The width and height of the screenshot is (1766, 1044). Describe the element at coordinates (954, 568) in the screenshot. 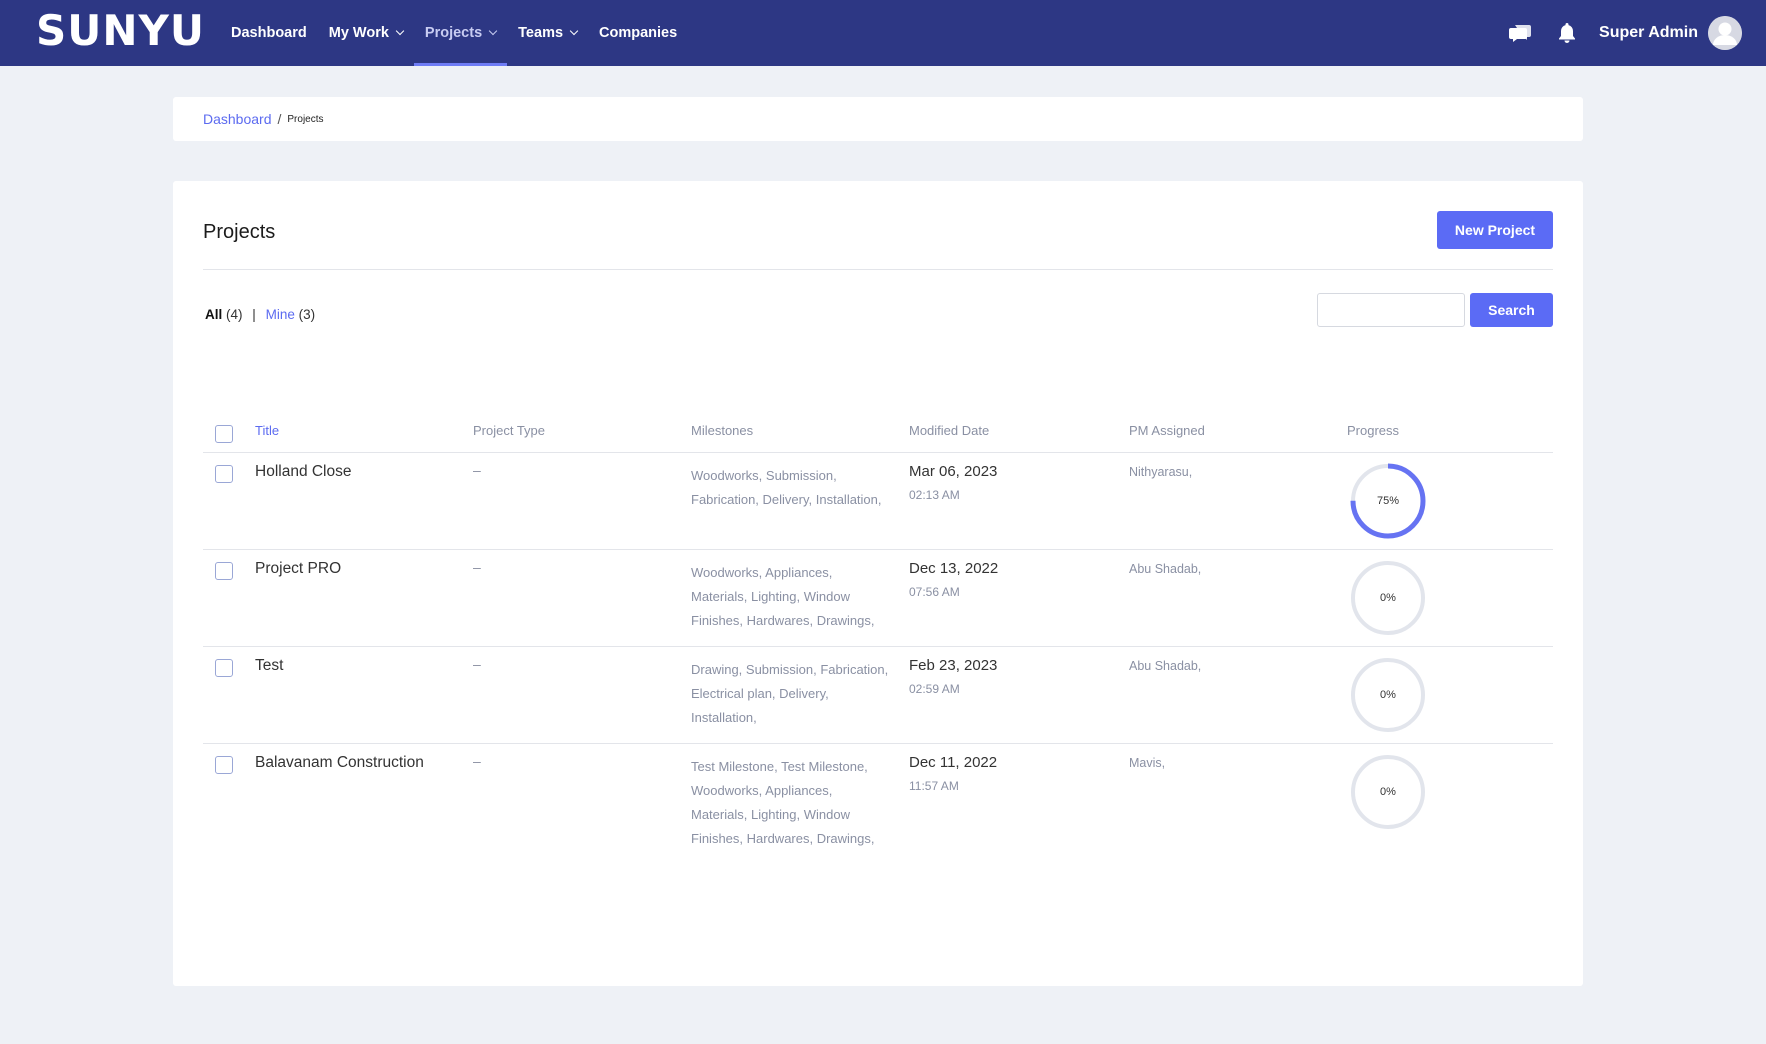

I see `modified-date-value: Dec 13, 2022` at that location.